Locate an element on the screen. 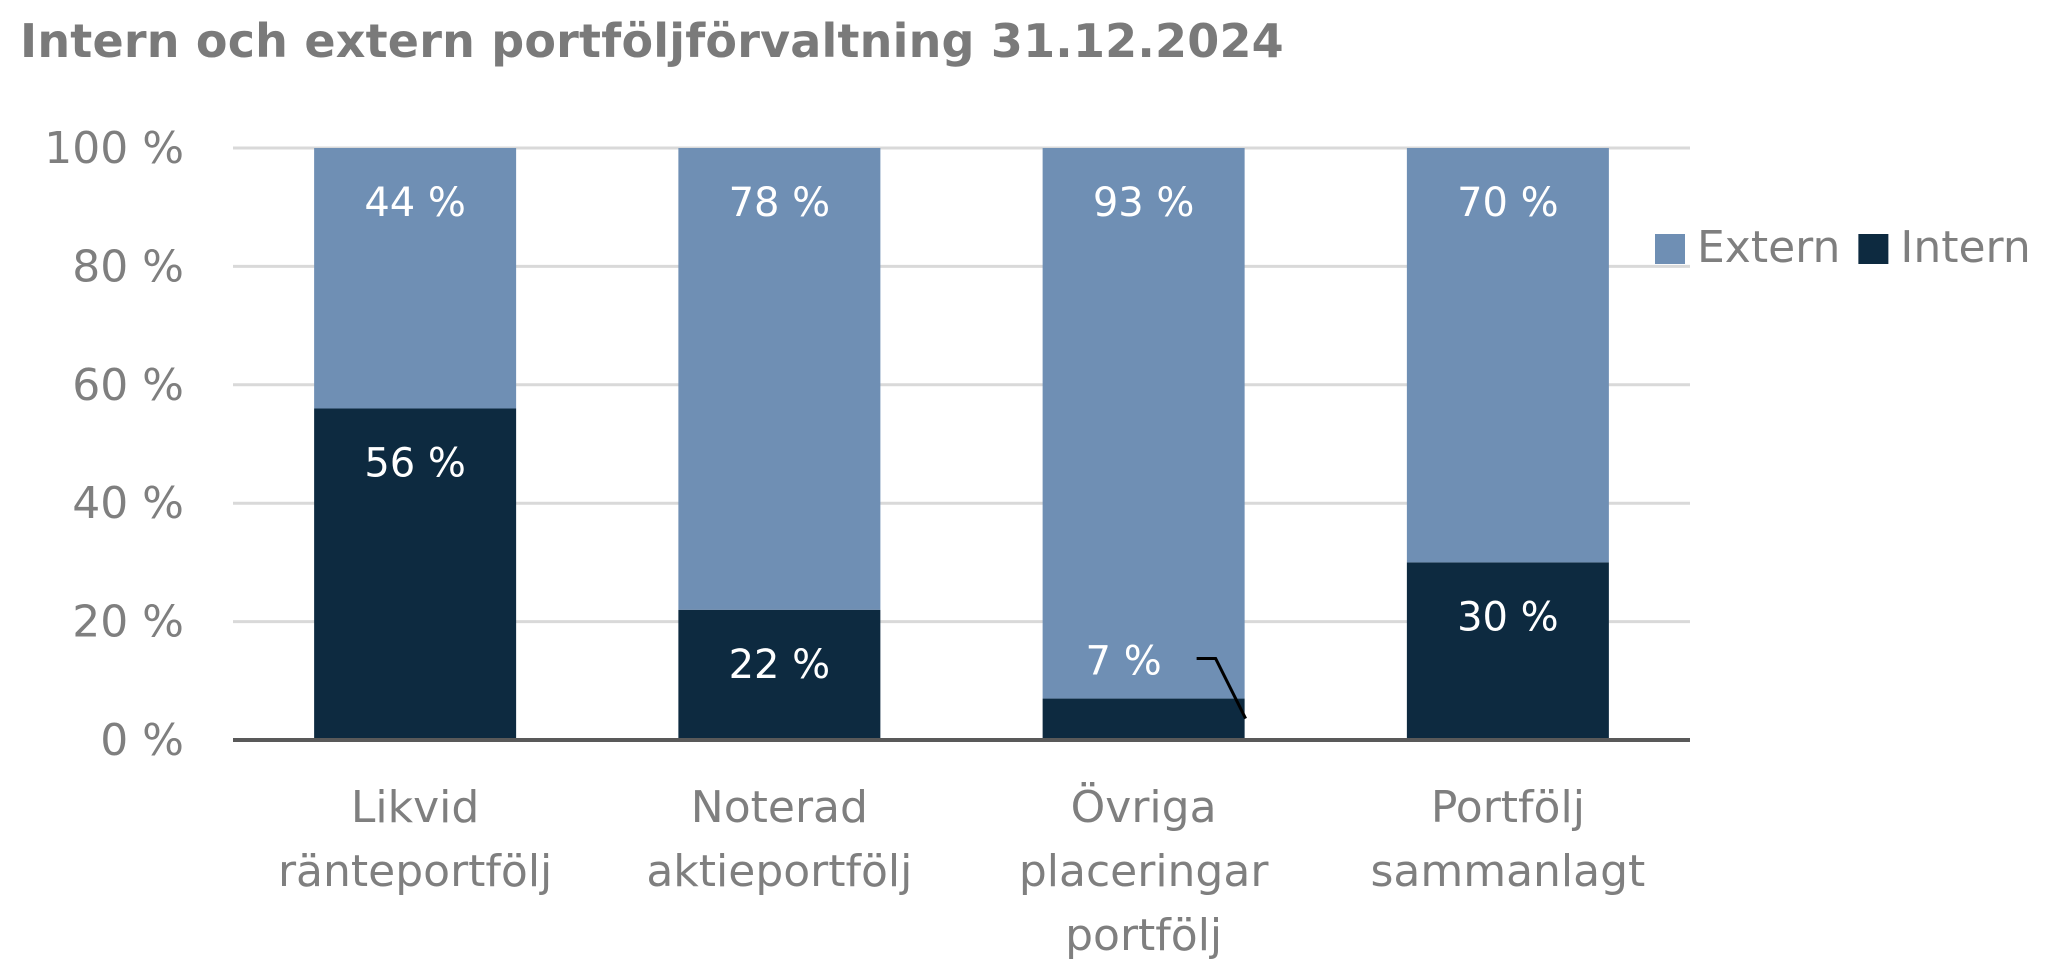 This screenshot has width=2048, height=979. bar-extern-likvid-ranteportfolj is located at coordinates (415, 278).